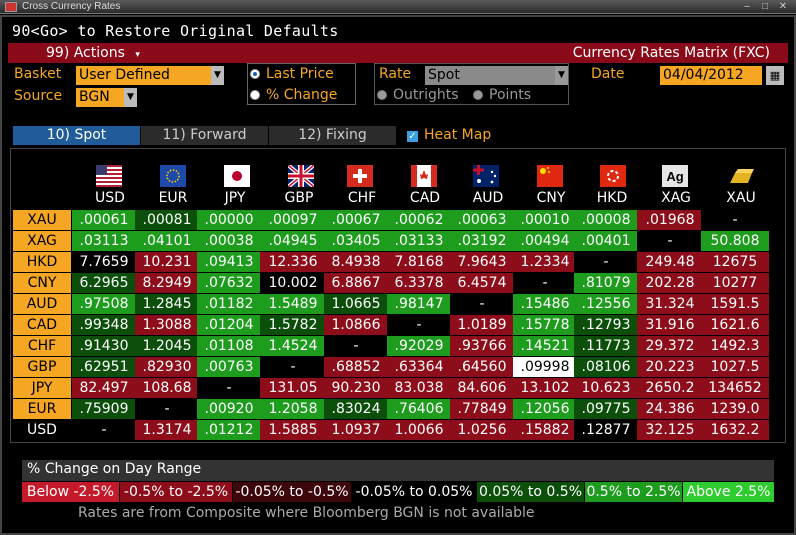 This screenshot has width=796, height=535. What do you see at coordinates (606, 304) in the screenshot?
I see `rate-cell: .12556` at bounding box center [606, 304].